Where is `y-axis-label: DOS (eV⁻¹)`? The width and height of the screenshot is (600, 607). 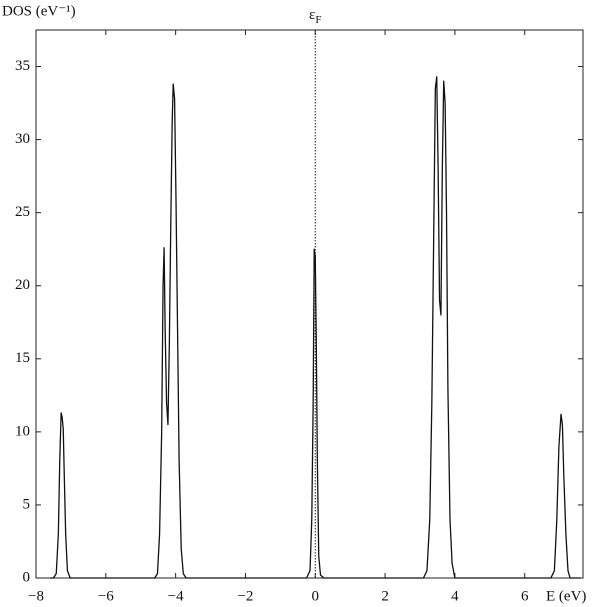 y-axis-label: DOS (eV⁻¹) is located at coordinates (39, 11).